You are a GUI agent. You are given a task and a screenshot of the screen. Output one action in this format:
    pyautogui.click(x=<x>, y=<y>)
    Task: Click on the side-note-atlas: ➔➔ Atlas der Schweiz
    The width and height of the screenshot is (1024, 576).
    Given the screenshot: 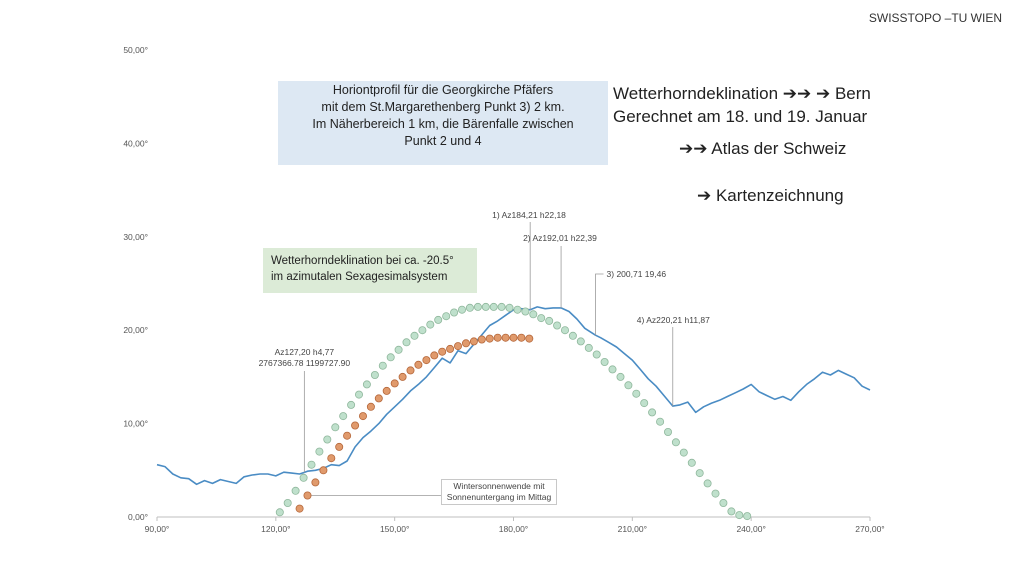 What is the action you would take?
    pyautogui.click(x=763, y=148)
    